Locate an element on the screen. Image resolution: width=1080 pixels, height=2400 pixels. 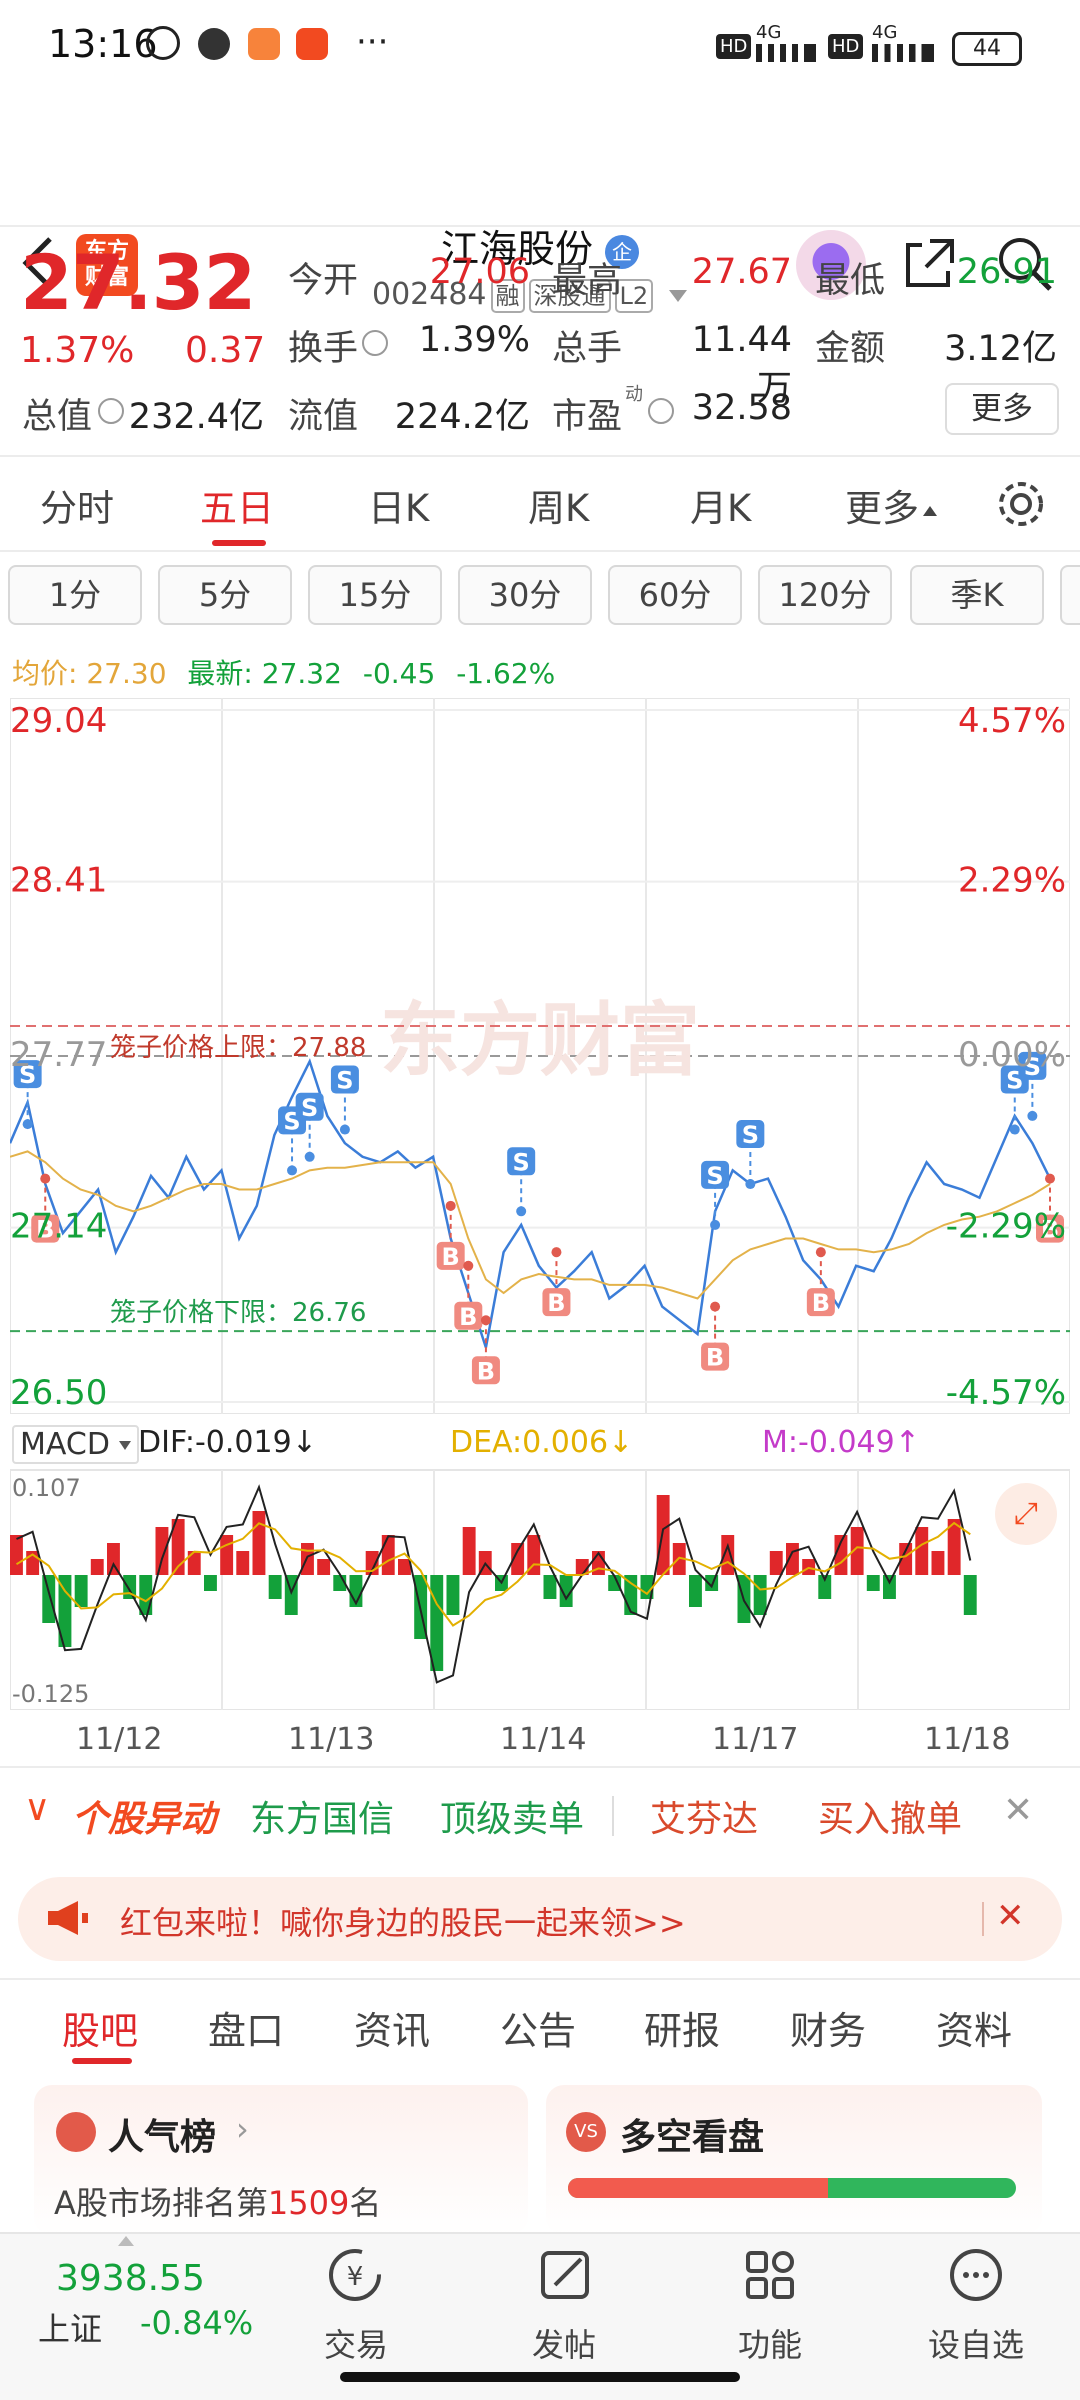
more-quote-button: 更多 is located at coordinates (1002, 409).